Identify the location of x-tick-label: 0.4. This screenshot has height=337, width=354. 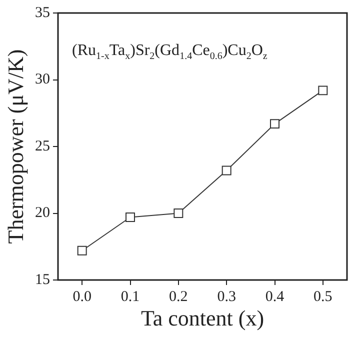
(275, 296).